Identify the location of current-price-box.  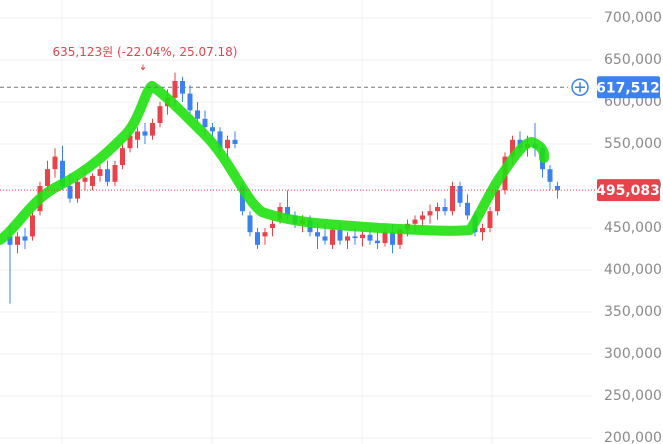
(628, 190).